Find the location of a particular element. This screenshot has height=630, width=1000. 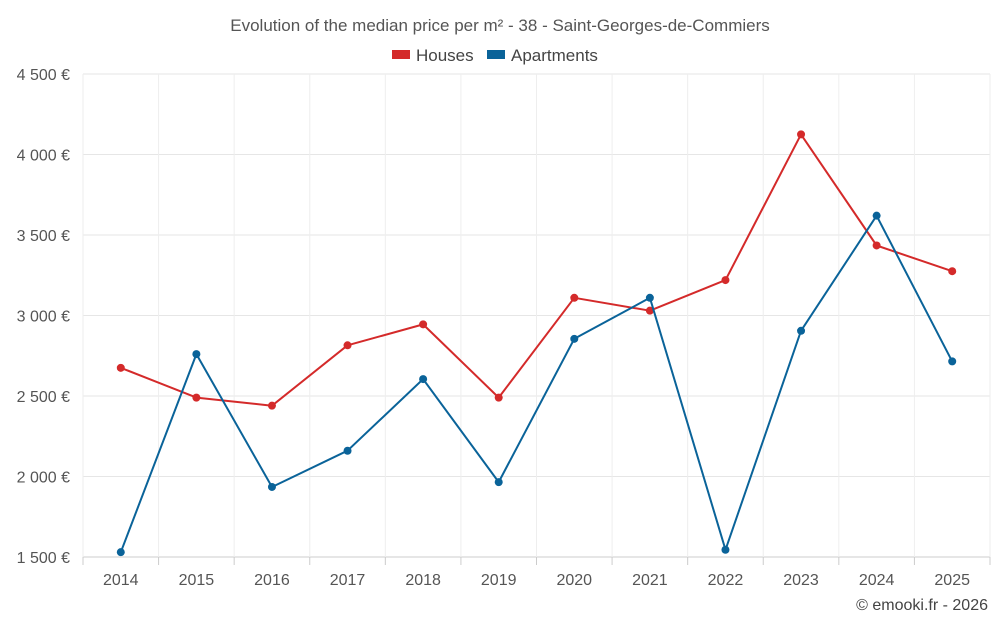

x-tick-label: 2023 is located at coordinates (801, 580).